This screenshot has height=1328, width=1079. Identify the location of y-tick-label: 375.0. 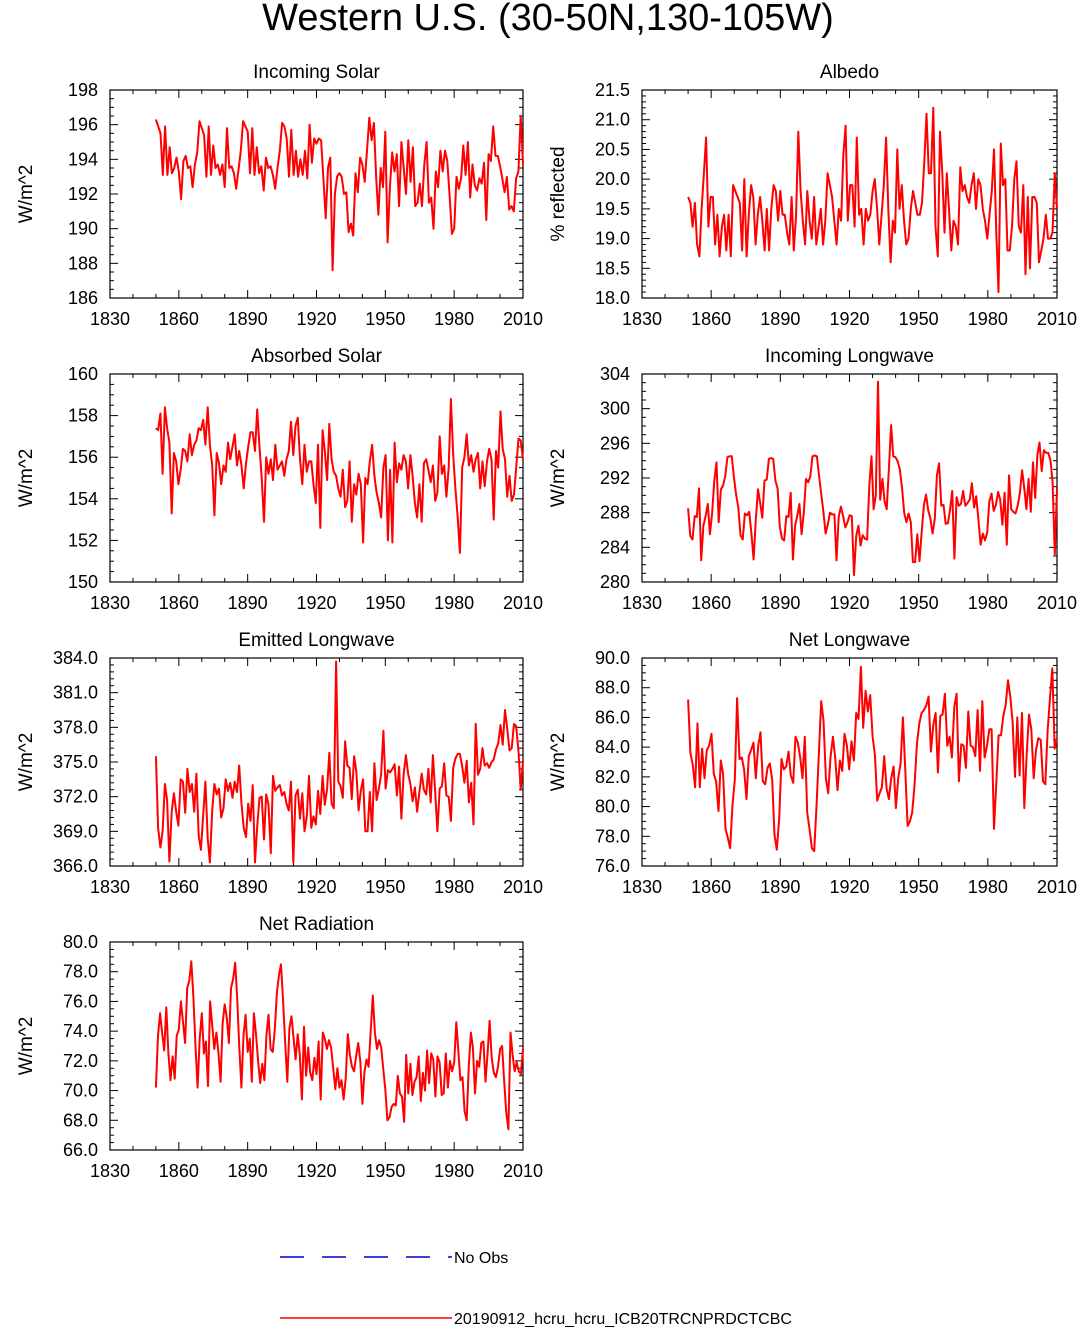
(75, 762).